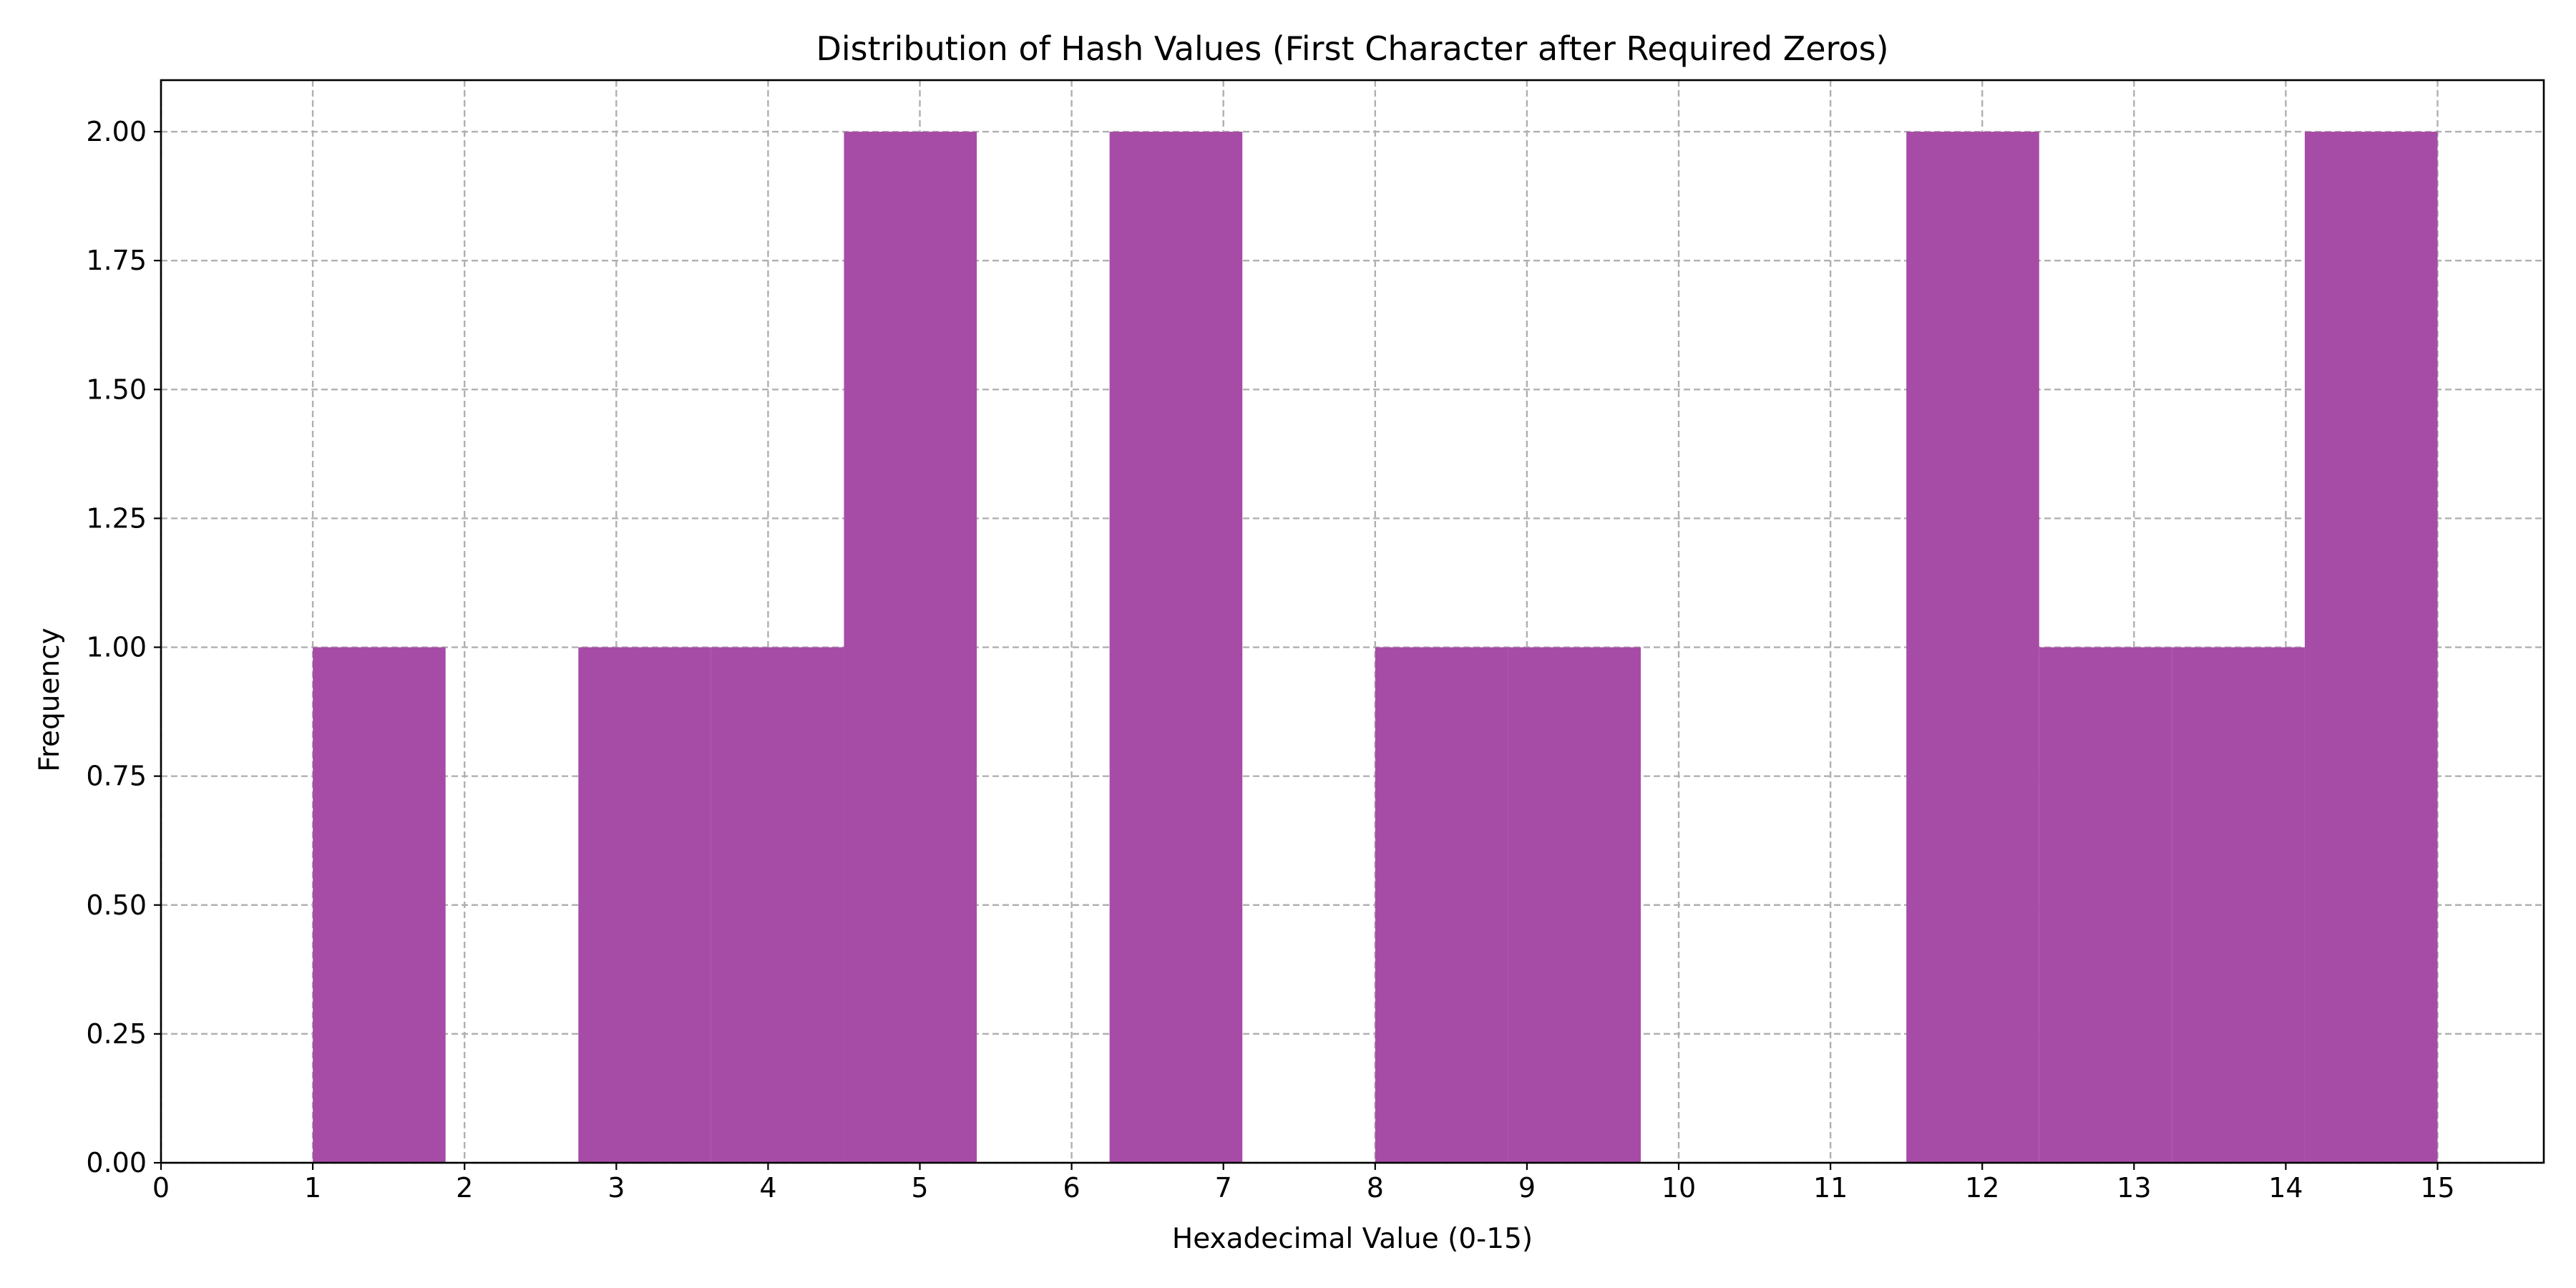 This screenshot has width=2576, height=1288. I want to click on x-tick-label-11: 11, so click(1830, 1188).